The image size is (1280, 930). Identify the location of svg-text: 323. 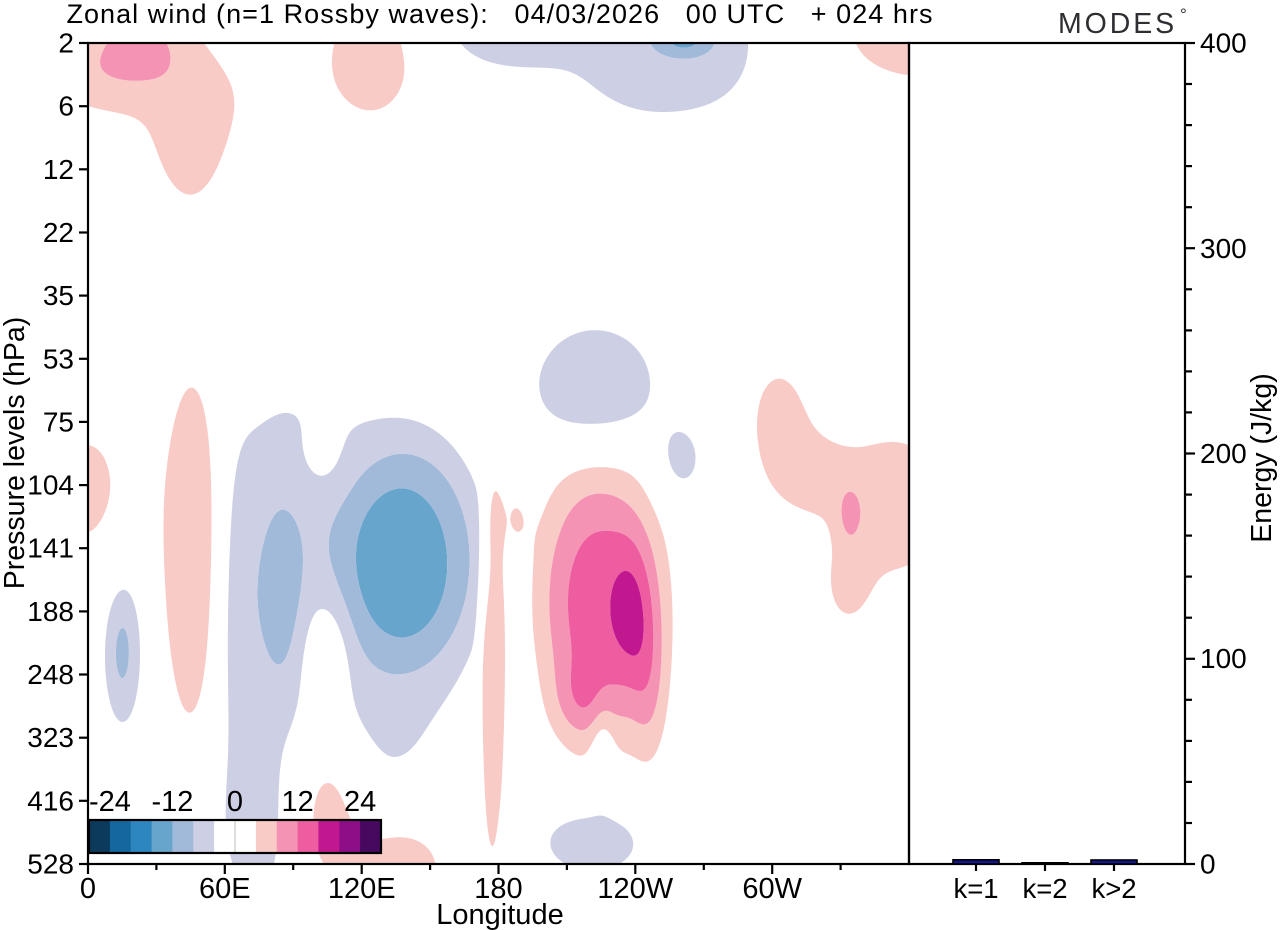
(50, 737).